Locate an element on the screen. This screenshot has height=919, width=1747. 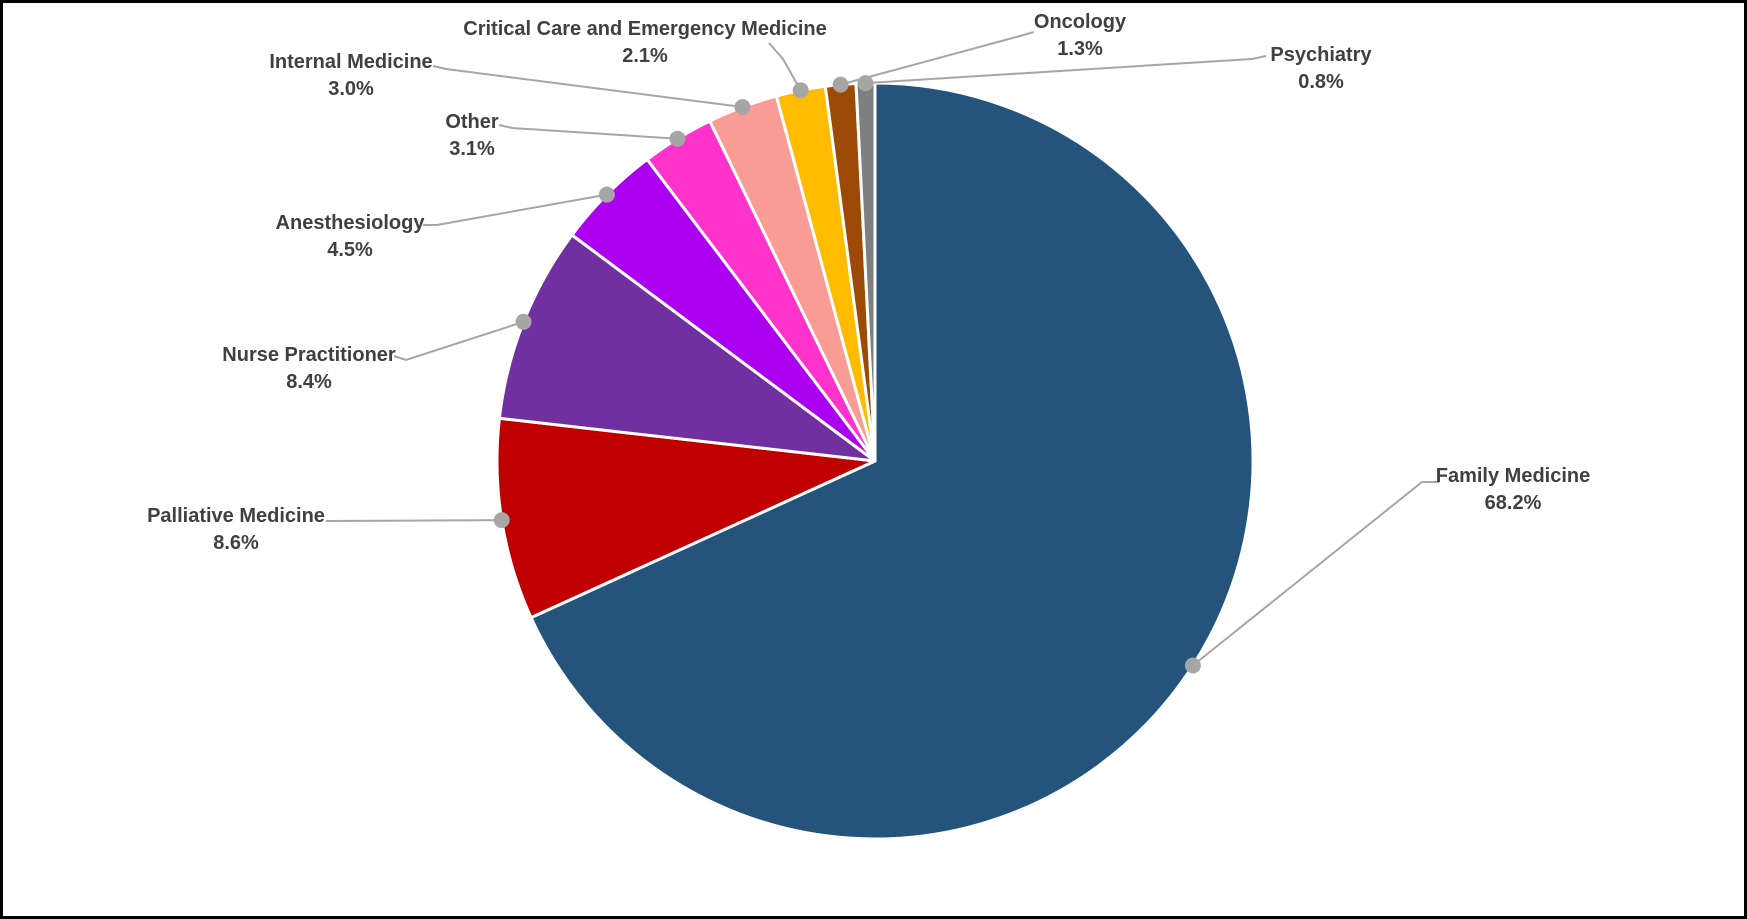
slice-percent: 4.5% is located at coordinates (350, 250).